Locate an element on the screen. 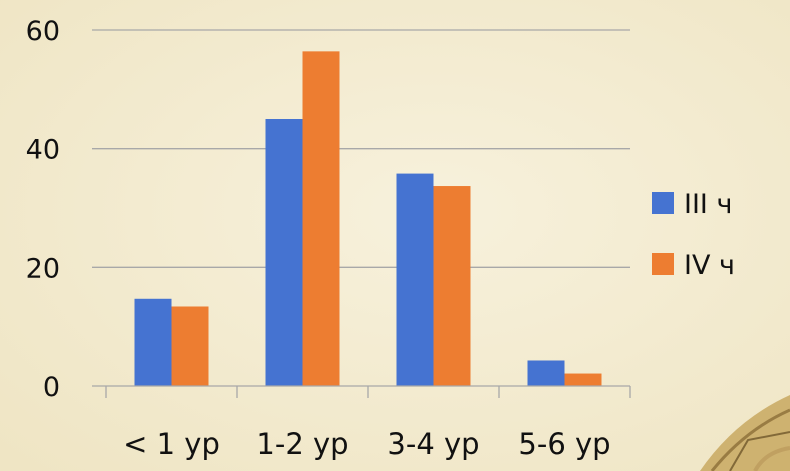  corner-ornament-icon is located at coordinates (745, 433).